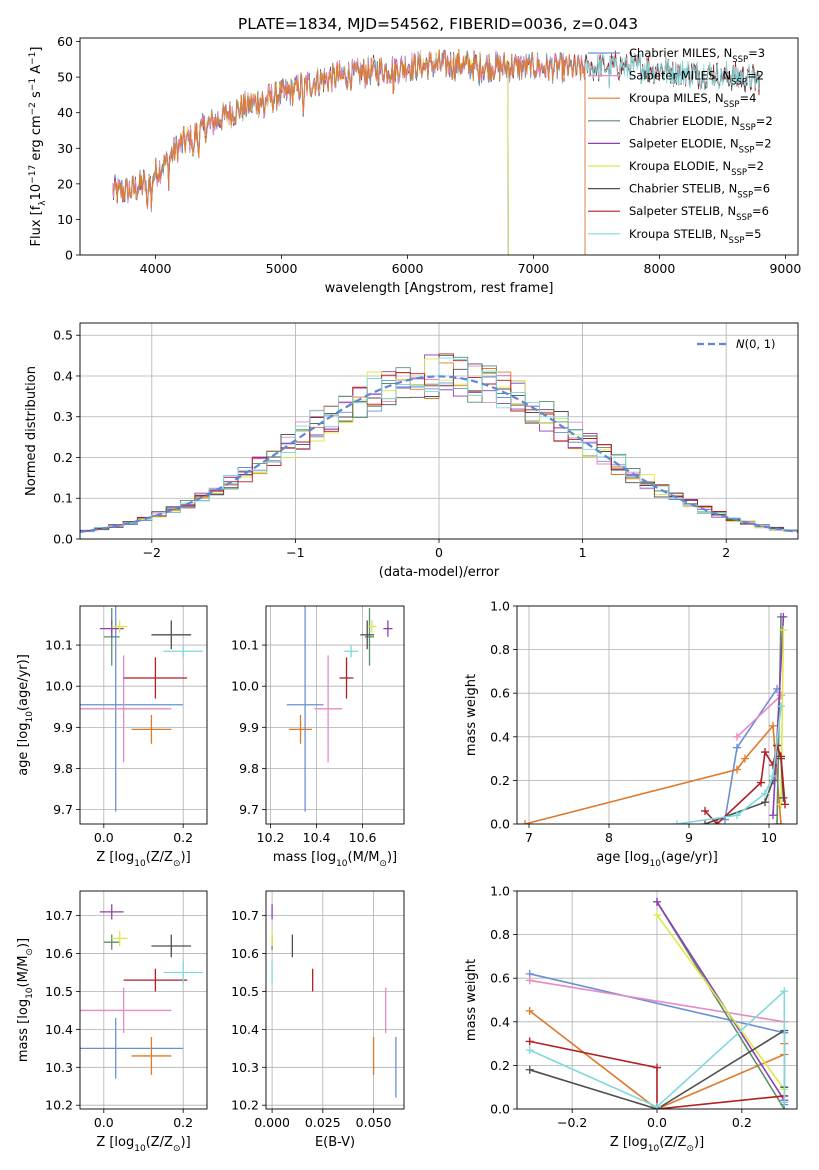 This screenshot has width=819, height=1170. Describe the element at coordinates (752, 234) in the screenshot. I see `legend-label-suffix: =5` at that location.